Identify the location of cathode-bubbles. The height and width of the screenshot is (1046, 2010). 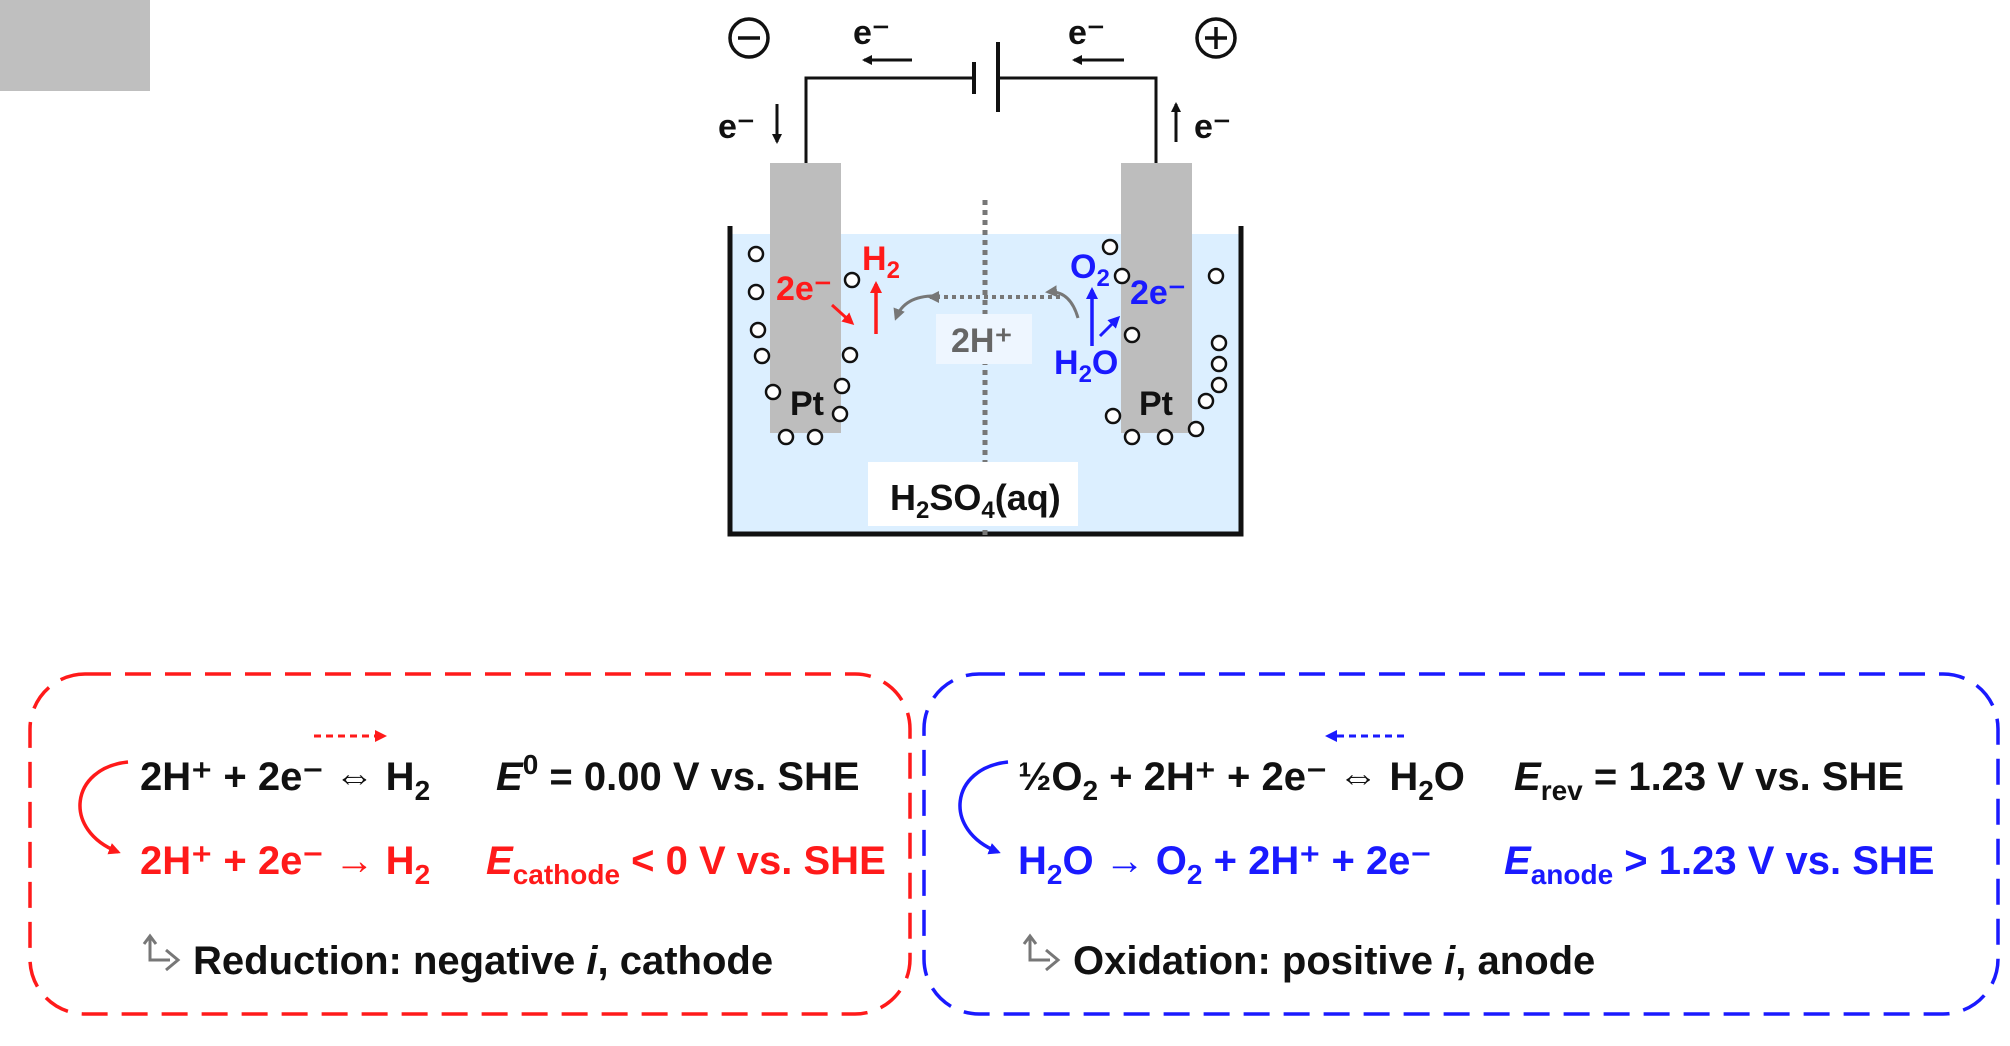
(804, 345).